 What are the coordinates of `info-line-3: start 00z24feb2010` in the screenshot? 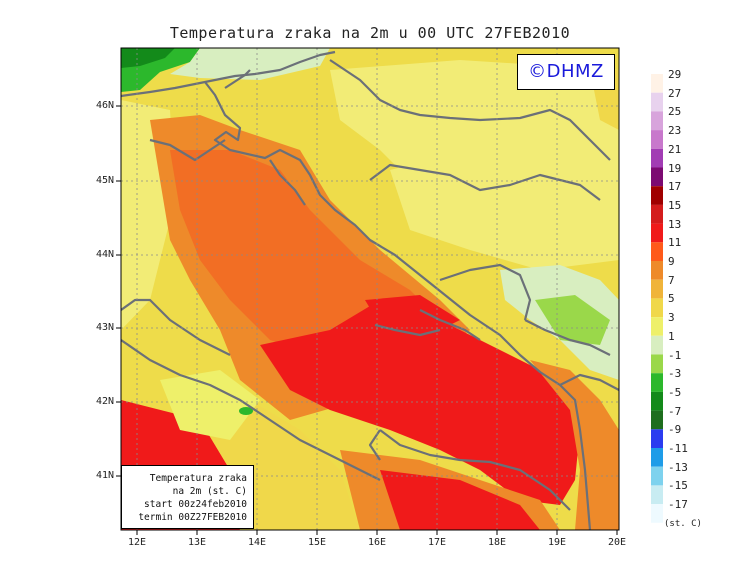 It's located at (195, 504).